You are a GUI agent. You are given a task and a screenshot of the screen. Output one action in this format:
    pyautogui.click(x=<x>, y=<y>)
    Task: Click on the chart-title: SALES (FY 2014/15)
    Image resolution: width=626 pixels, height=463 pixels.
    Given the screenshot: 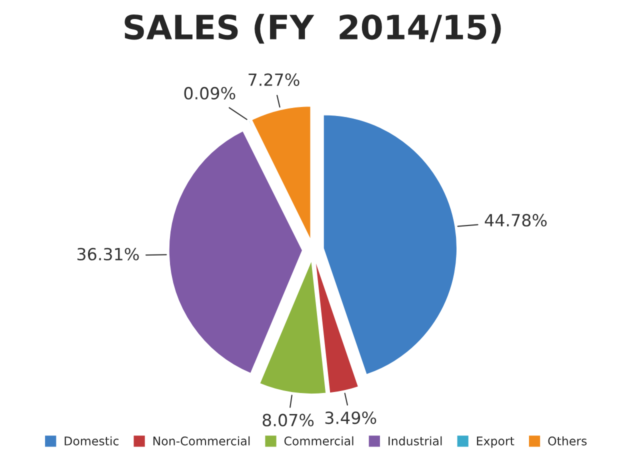 What is the action you would take?
    pyautogui.click(x=312, y=29)
    